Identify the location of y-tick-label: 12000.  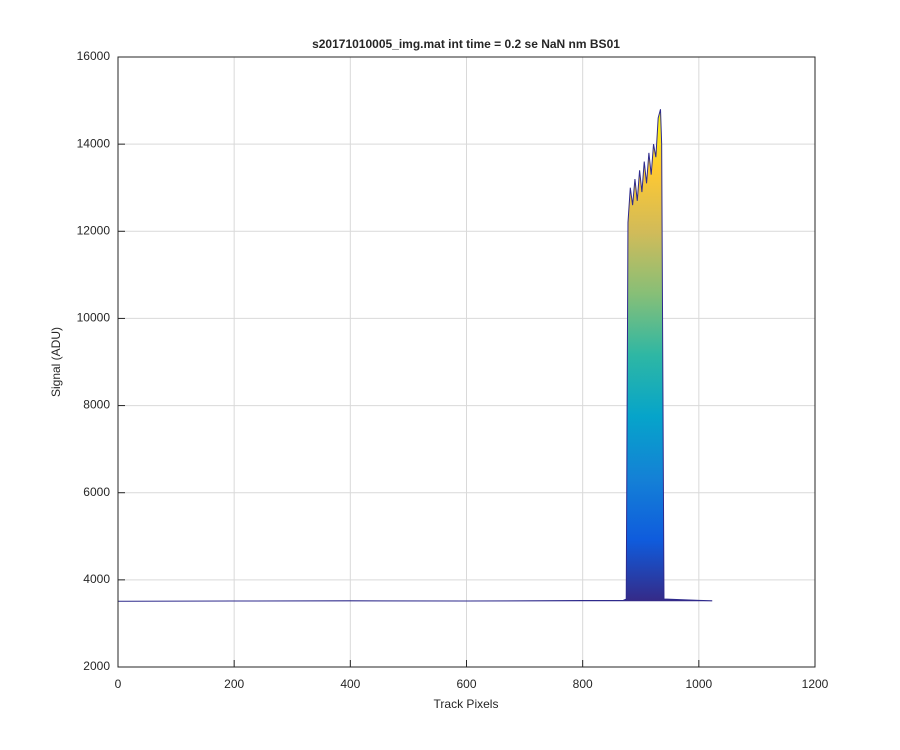
(94, 230).